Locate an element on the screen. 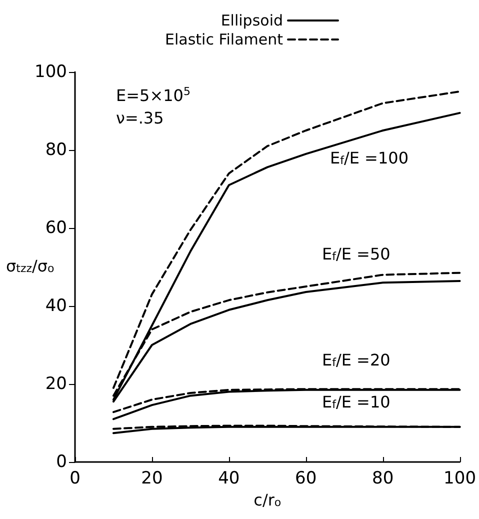 Image resolution: width=479 pixels, height=519 pixels. y-tick-label: 20 is located at coordinates (56, 384).